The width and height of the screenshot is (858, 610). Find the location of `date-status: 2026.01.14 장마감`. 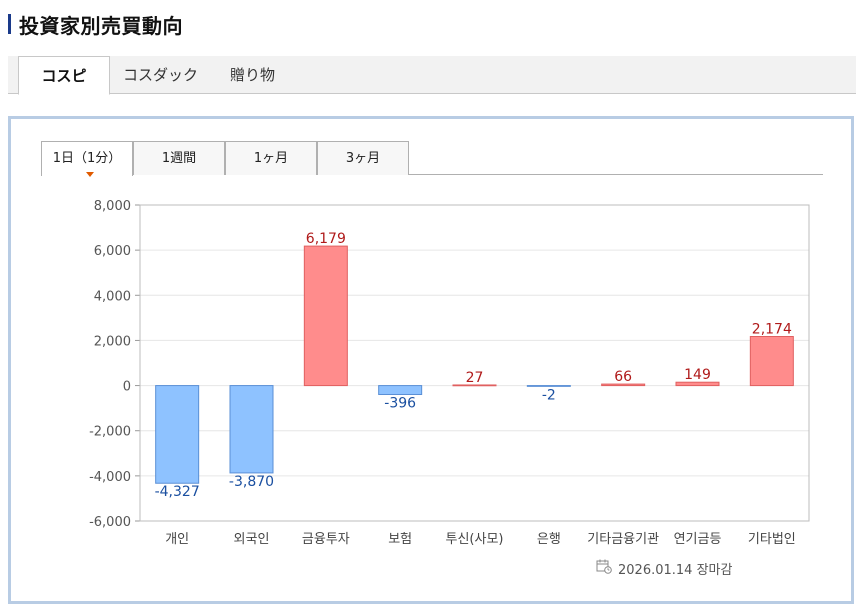

date-status: 2026.01.14 장마감 is located at coordinates (664, 568).